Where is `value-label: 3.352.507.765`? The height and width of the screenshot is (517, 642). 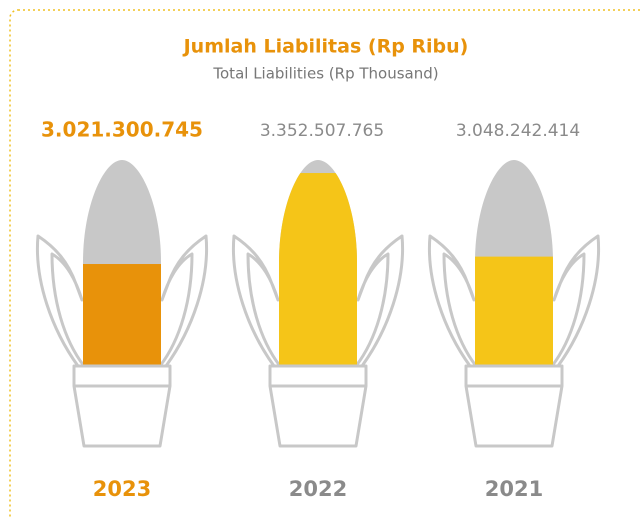 value-label: 3.352.507.765 is located at coordinates (322, 131).